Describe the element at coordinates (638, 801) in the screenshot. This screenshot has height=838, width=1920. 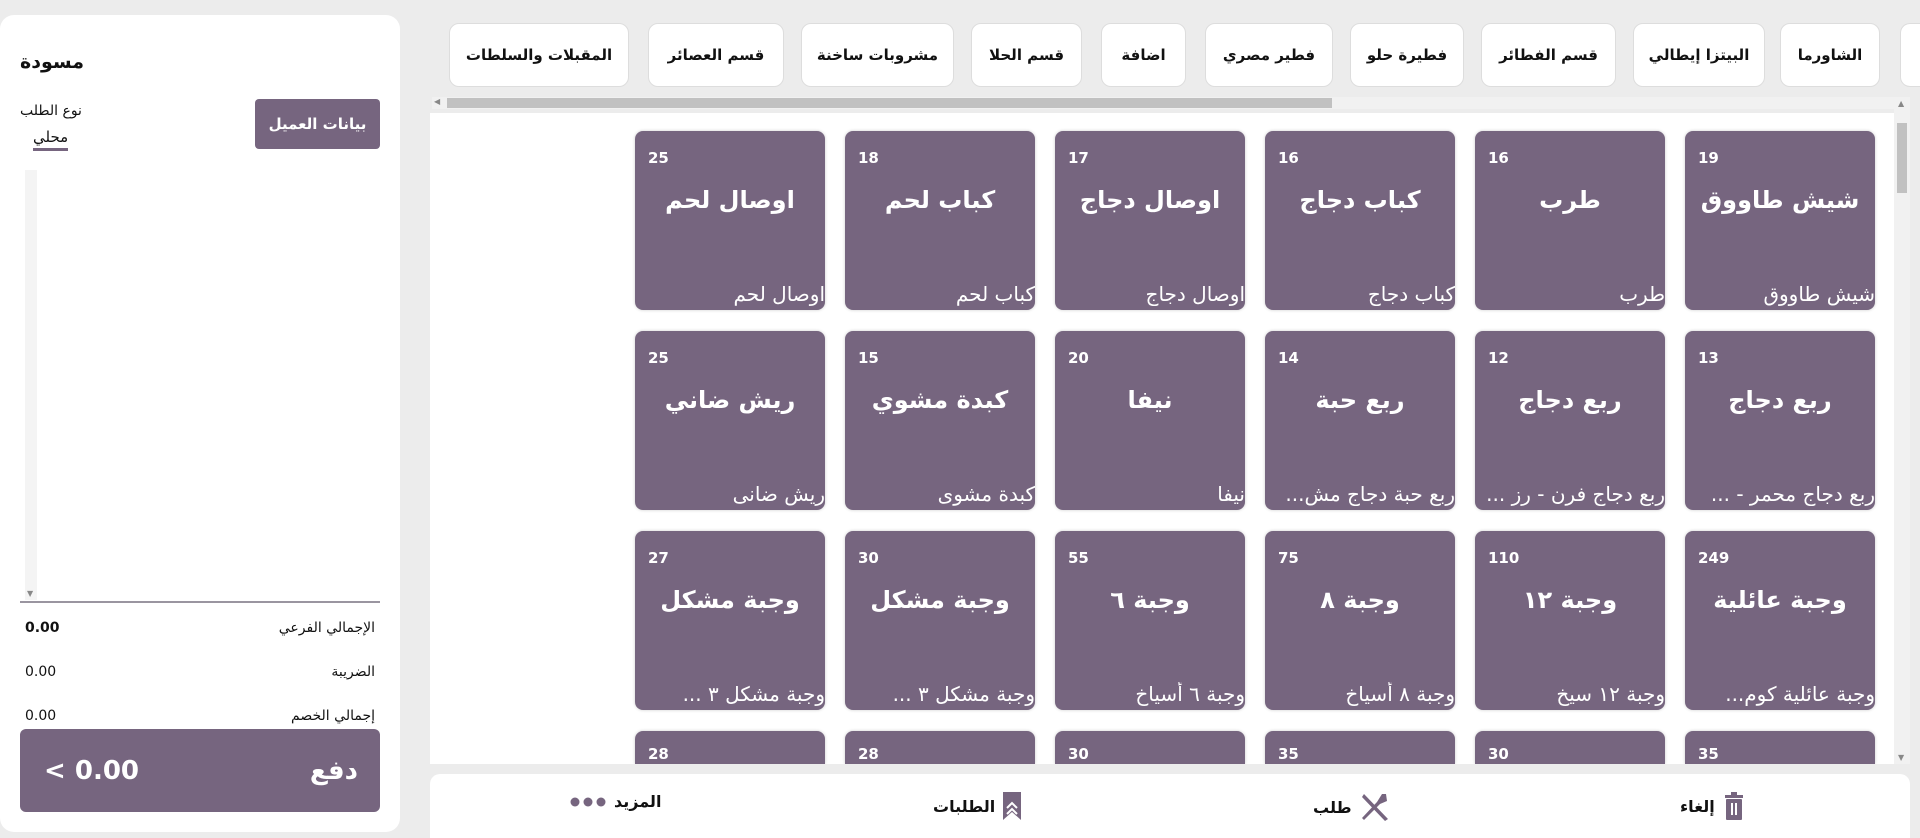
I see `more-label: المزيد` at that location.